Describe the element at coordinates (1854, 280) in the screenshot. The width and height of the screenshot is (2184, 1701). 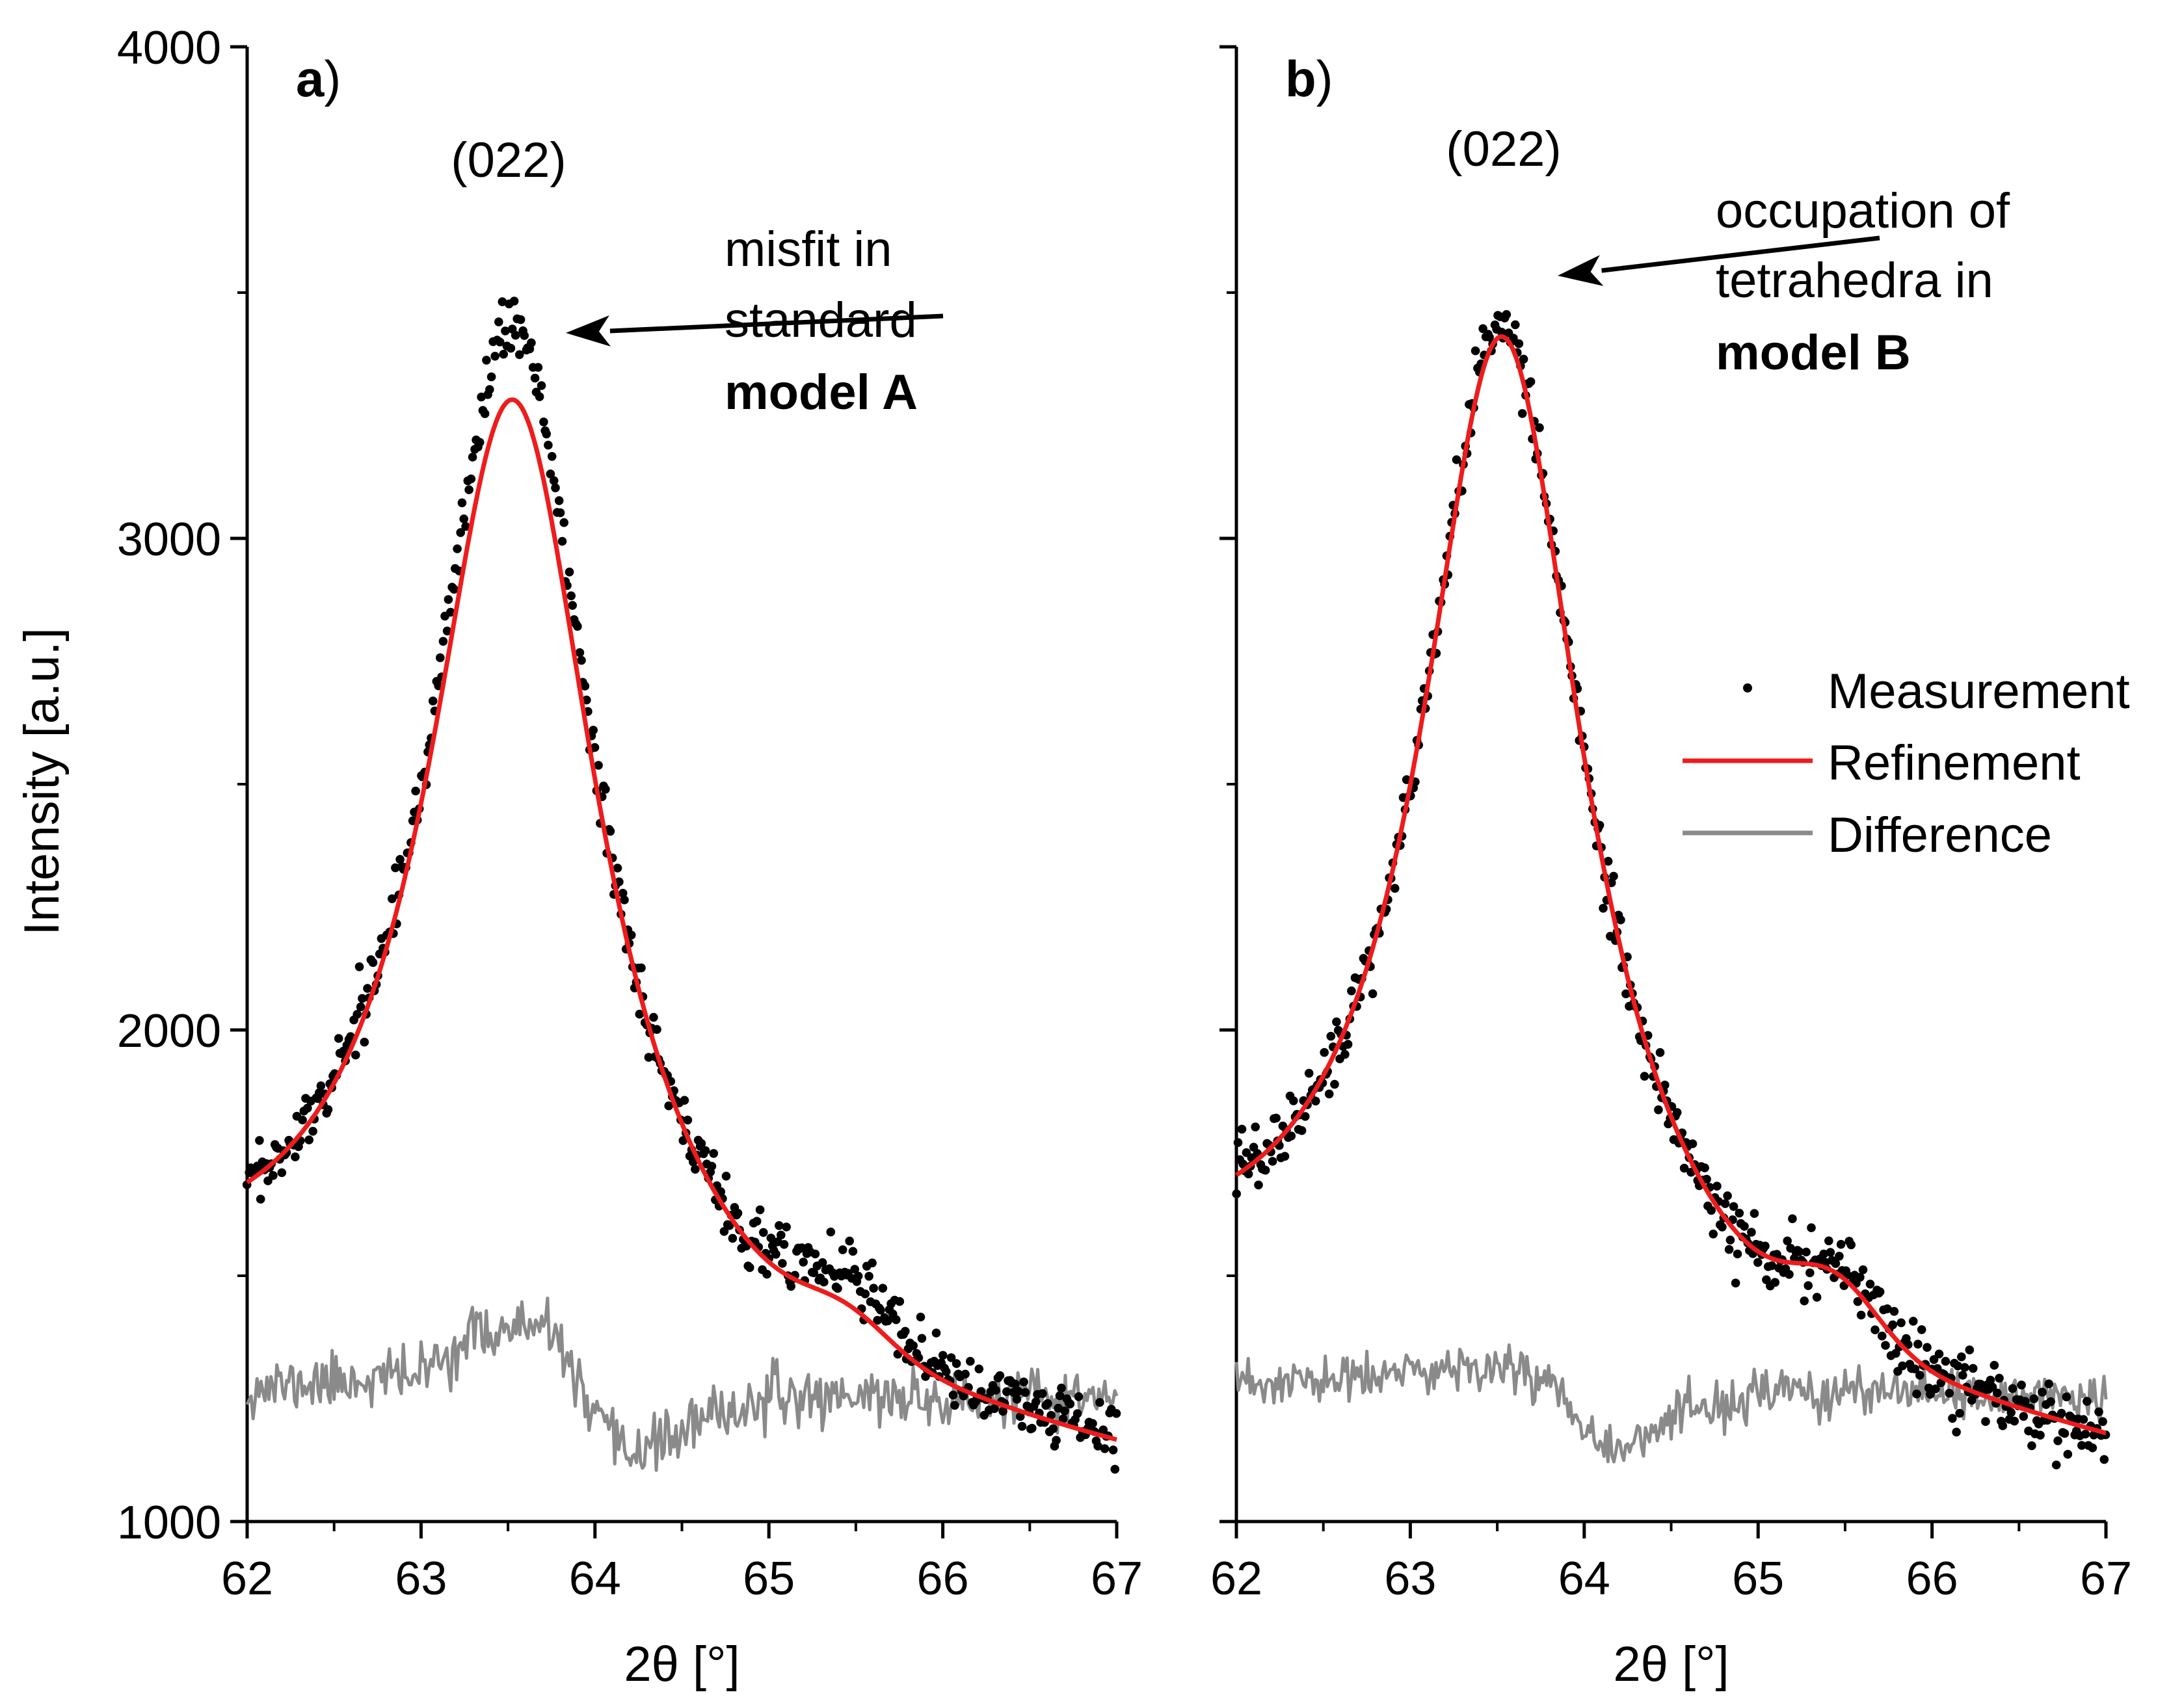
I see `annotation-line: tetrahedra in` at that location.